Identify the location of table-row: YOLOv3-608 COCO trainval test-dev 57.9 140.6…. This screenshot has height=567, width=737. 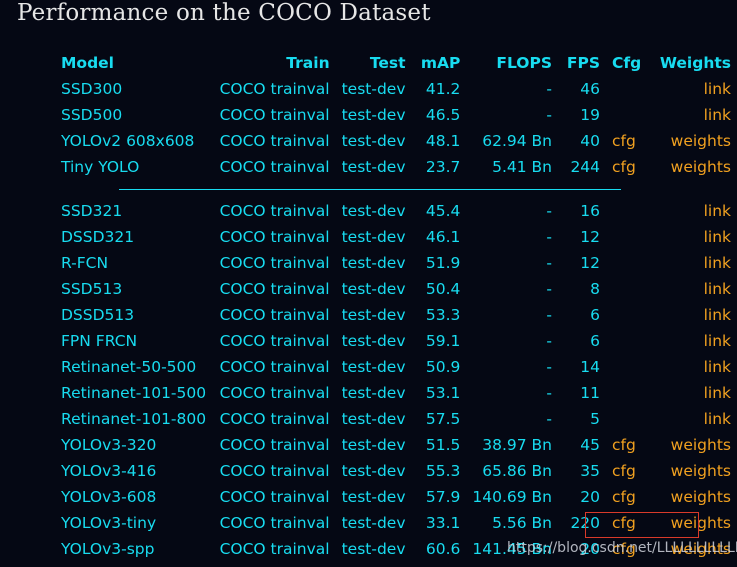
(396, 497).